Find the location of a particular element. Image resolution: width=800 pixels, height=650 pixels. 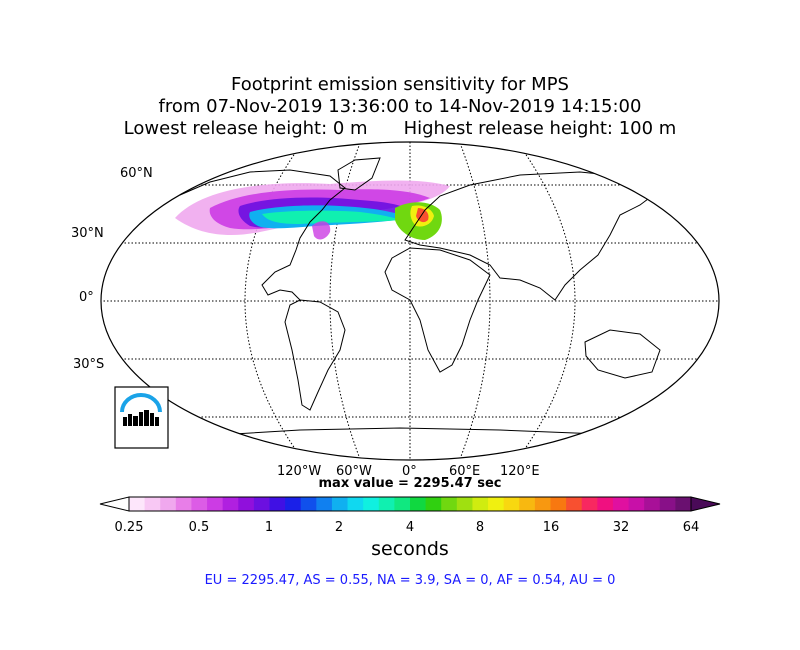

highest-release-height: Highest release height: 100 m is located at coordinates (540, 128).